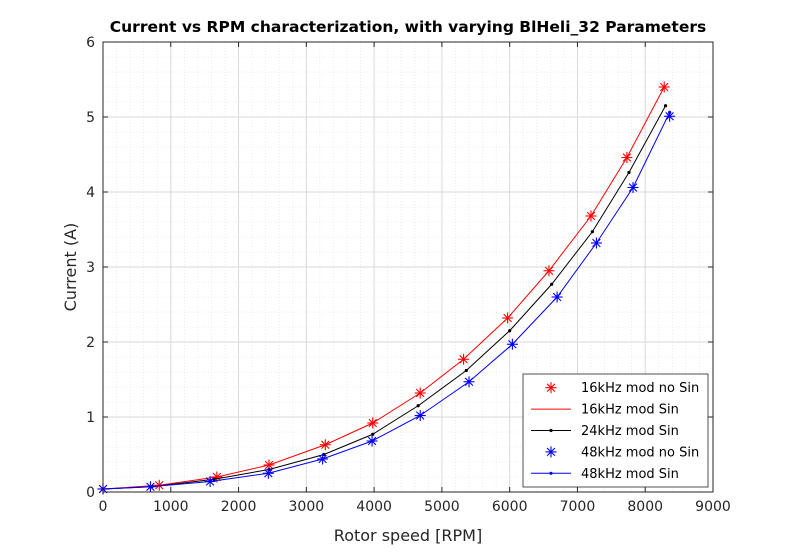  What do you see at coordinates (640, 388) in the screenshot?
I see `legend-label: 16kHz mod no Sin` at bounding box center [640, 388].